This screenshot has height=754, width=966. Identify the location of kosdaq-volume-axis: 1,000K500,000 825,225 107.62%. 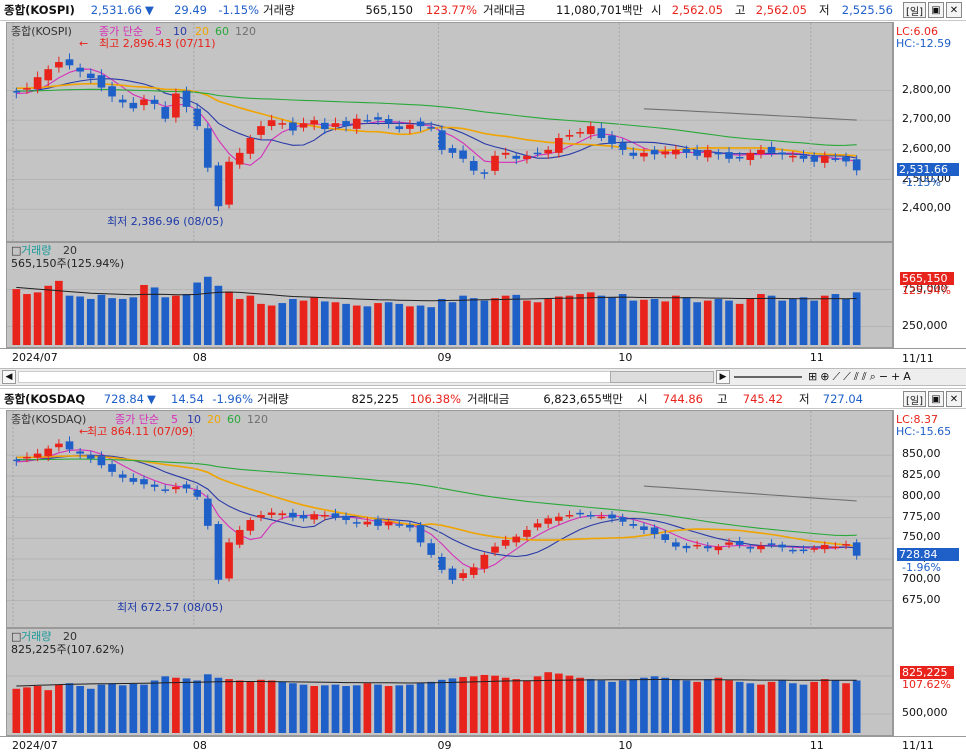
(929, 682).